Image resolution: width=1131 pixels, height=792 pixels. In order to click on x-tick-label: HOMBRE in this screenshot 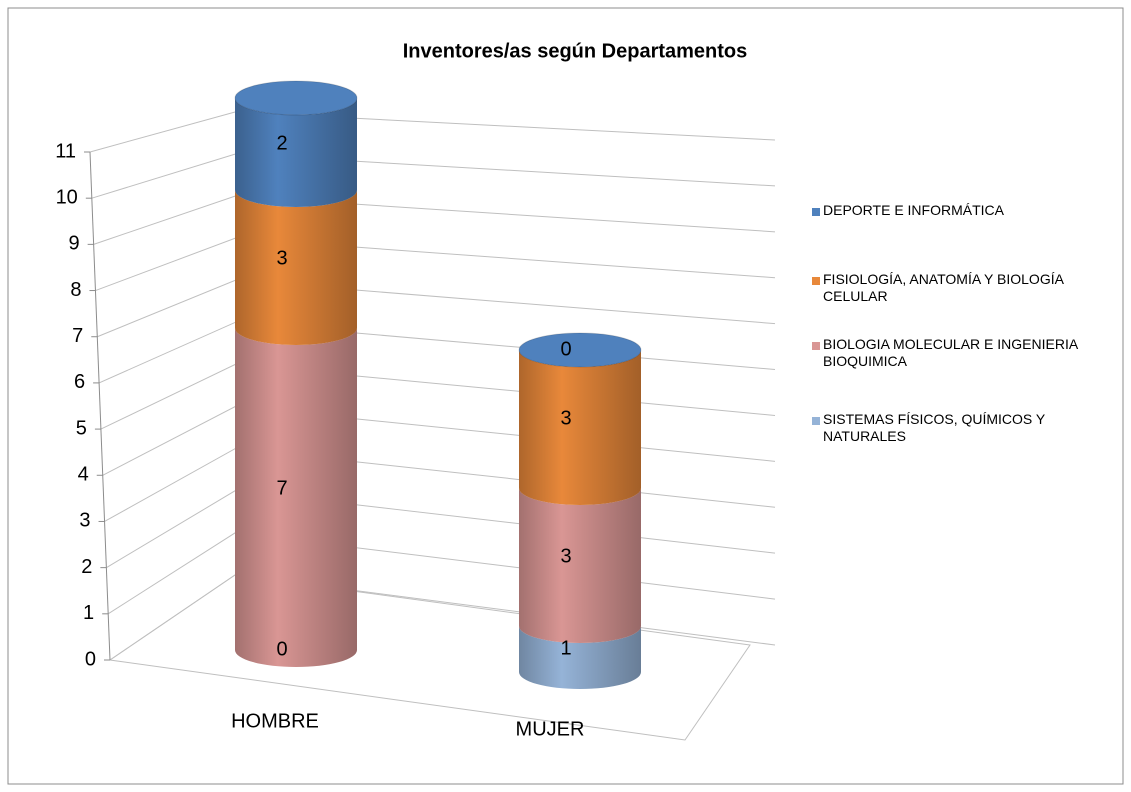, I will do `click(275, 721)`.